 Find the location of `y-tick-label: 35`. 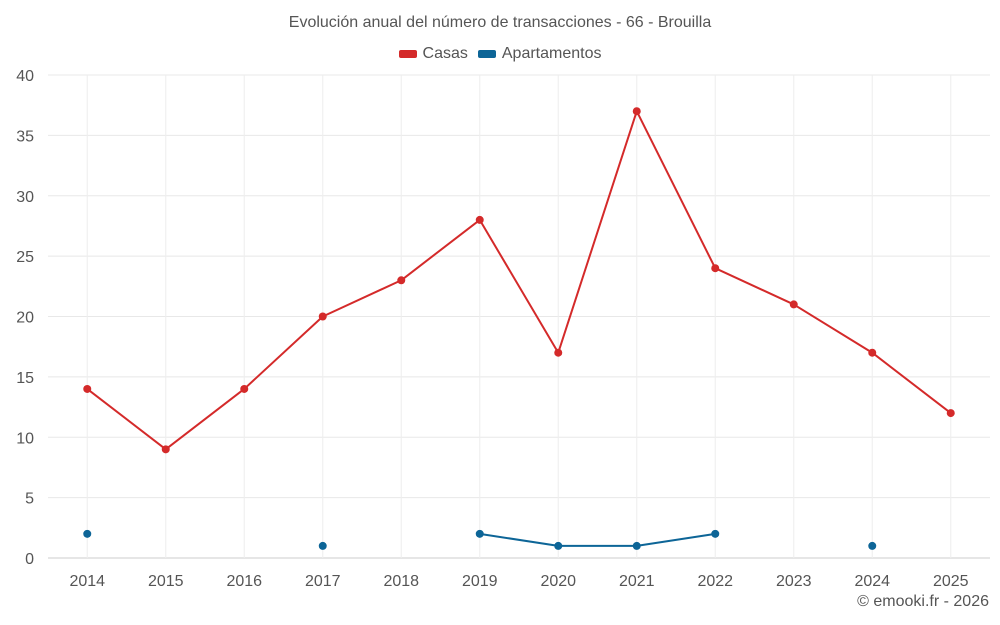

y-tick-label: 35 is located at coordinates (25, 136).